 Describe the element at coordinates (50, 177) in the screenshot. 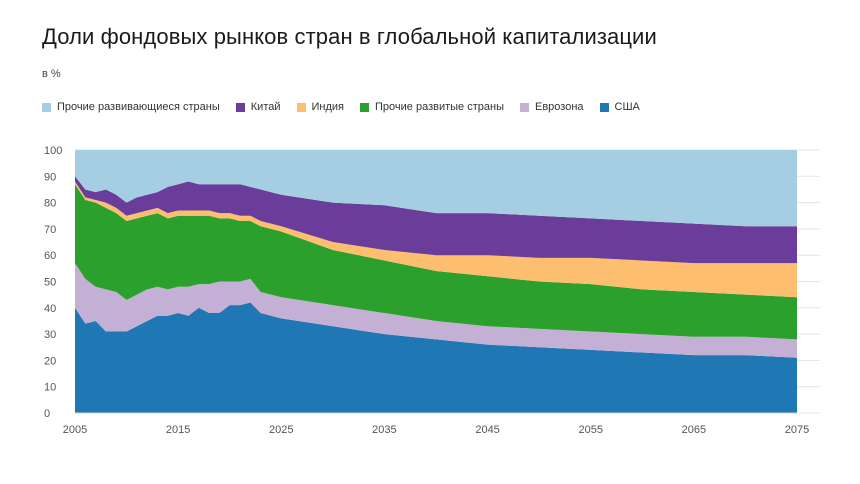

I see `y-tick-label: 90` at that location.